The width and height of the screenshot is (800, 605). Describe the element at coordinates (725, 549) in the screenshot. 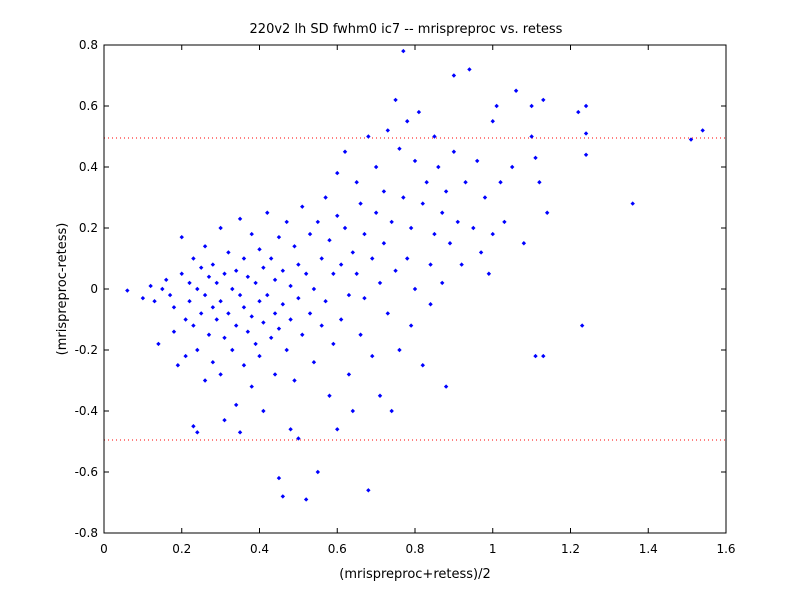

I see `x-tick-label: 1.6` at that location.